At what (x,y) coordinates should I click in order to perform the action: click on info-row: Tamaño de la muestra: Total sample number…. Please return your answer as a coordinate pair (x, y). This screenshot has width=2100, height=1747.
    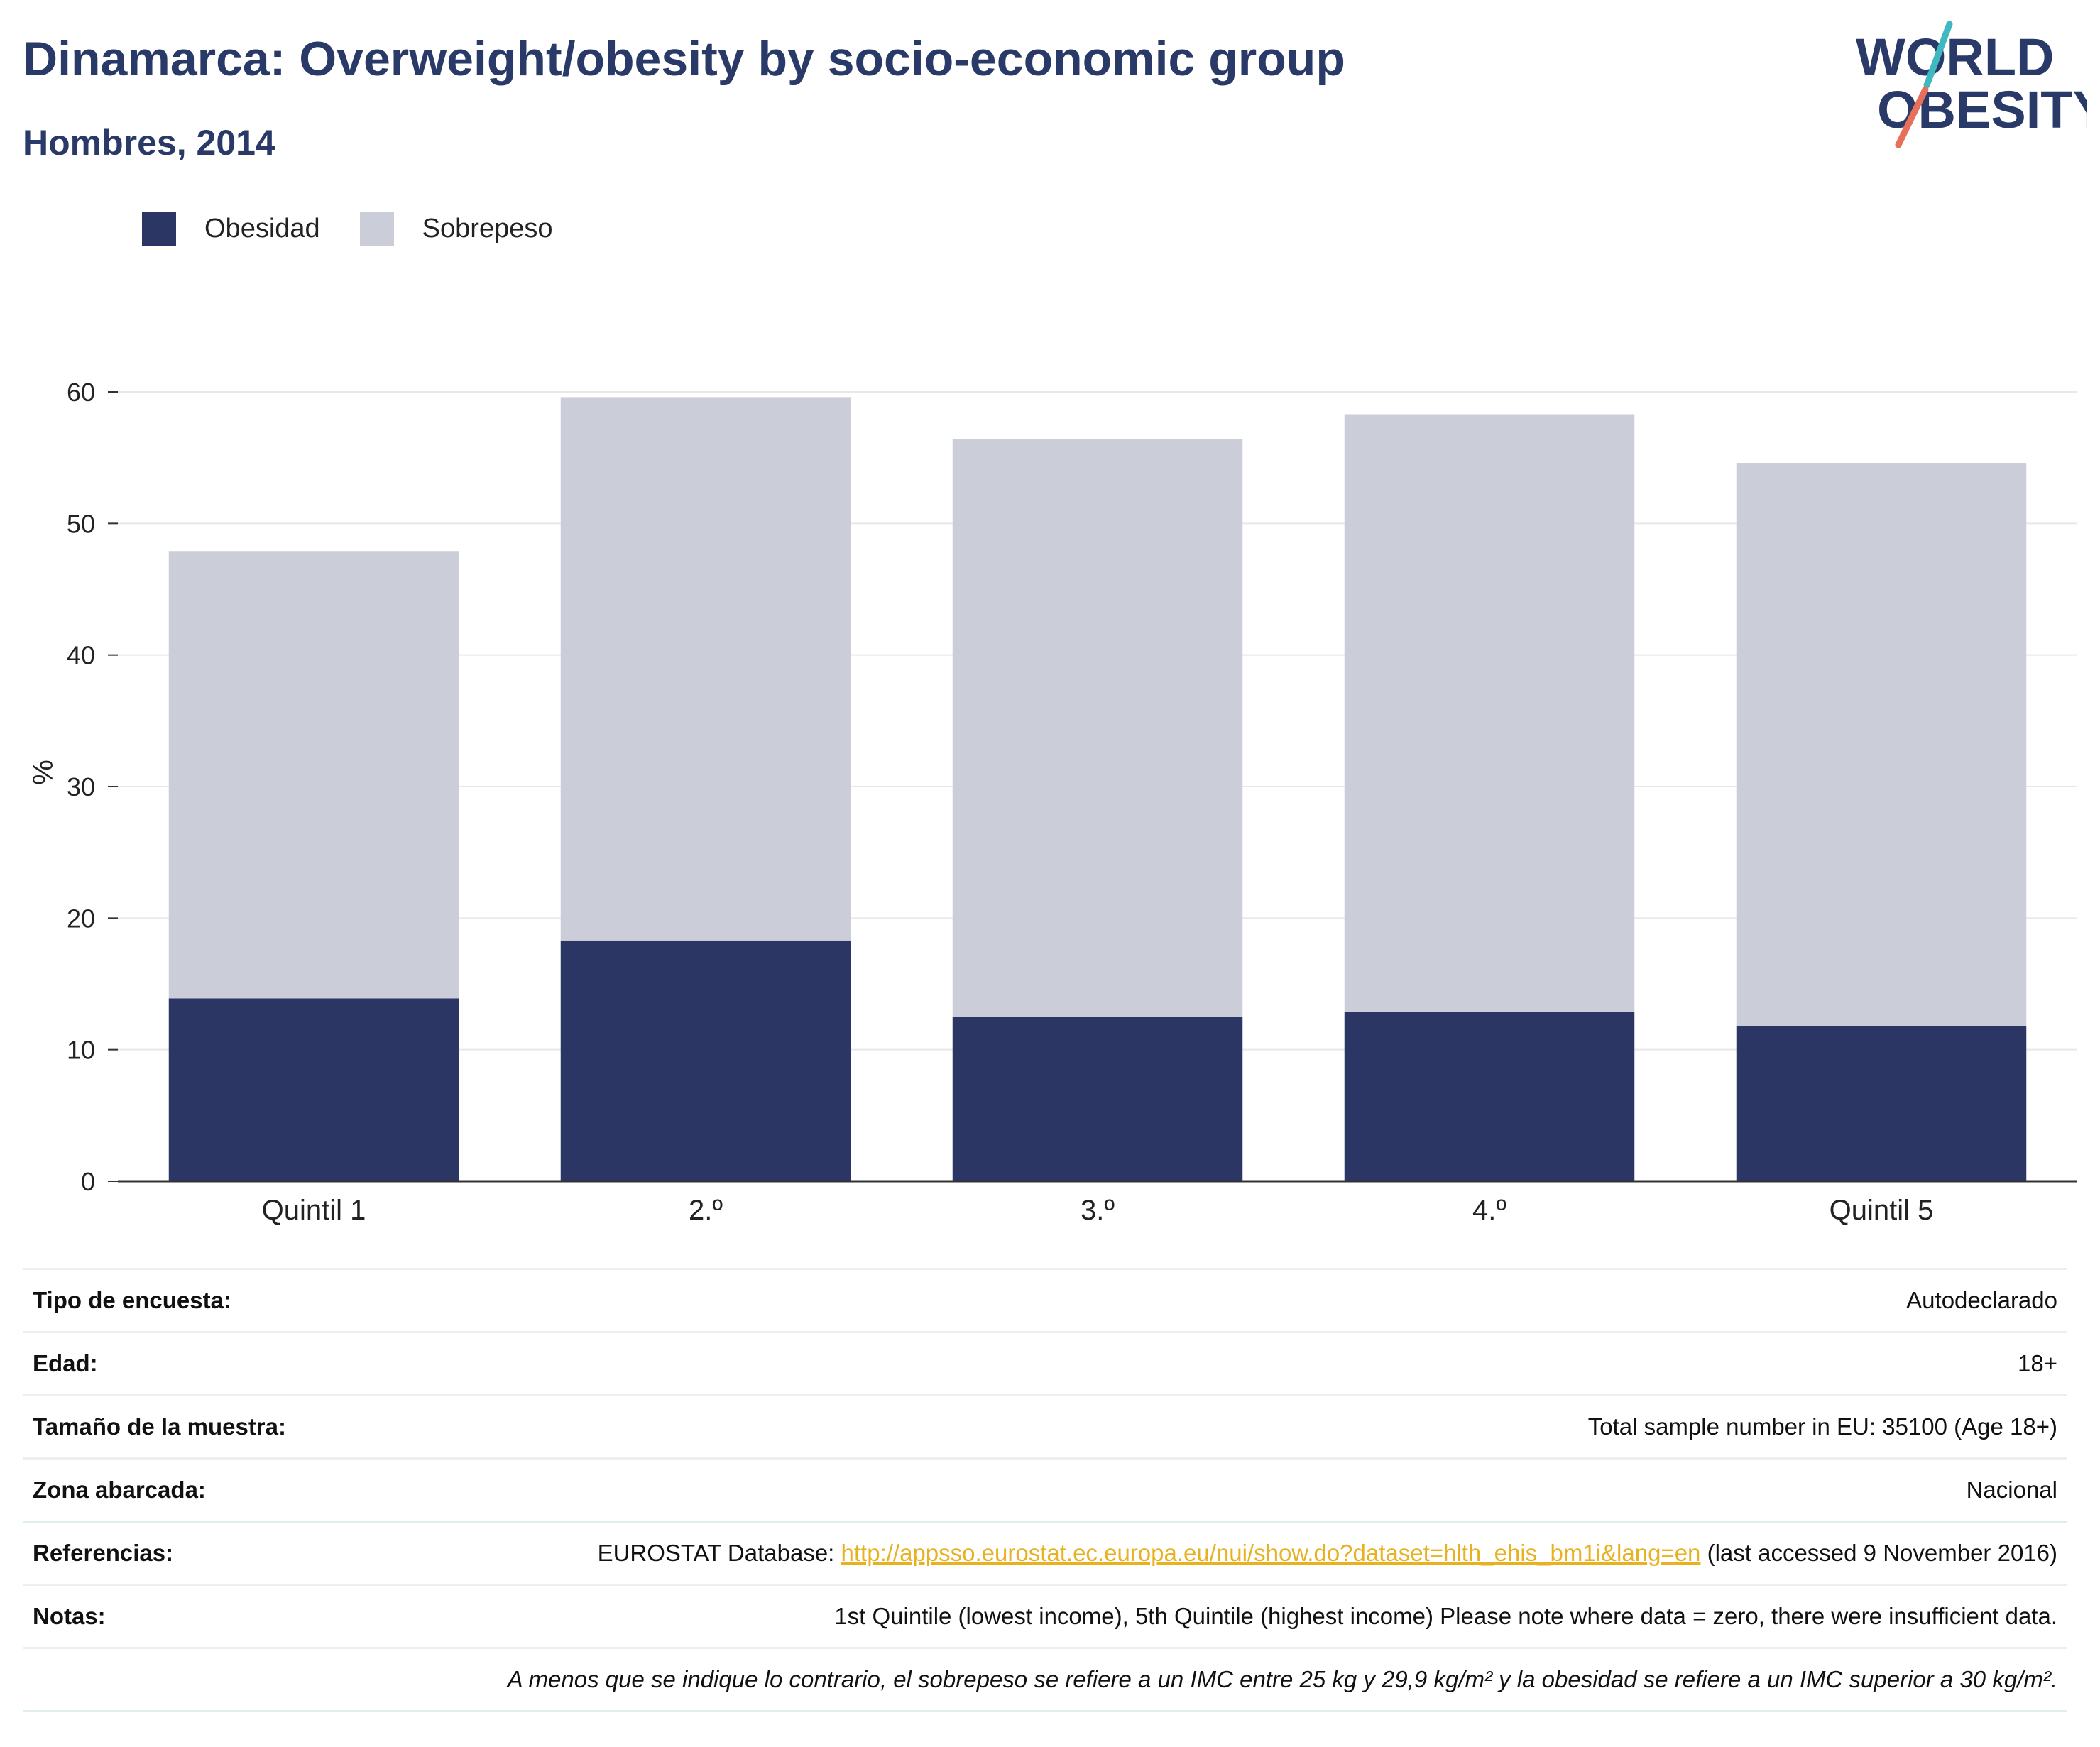
    Looking at the image, I should click on (1045, 1427).